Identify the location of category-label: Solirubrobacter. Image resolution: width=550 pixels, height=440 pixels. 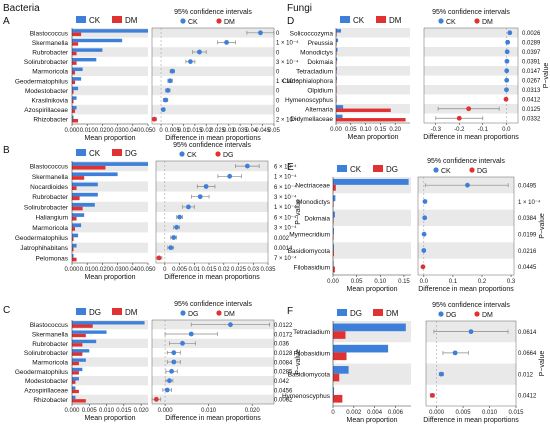
(46, 207).